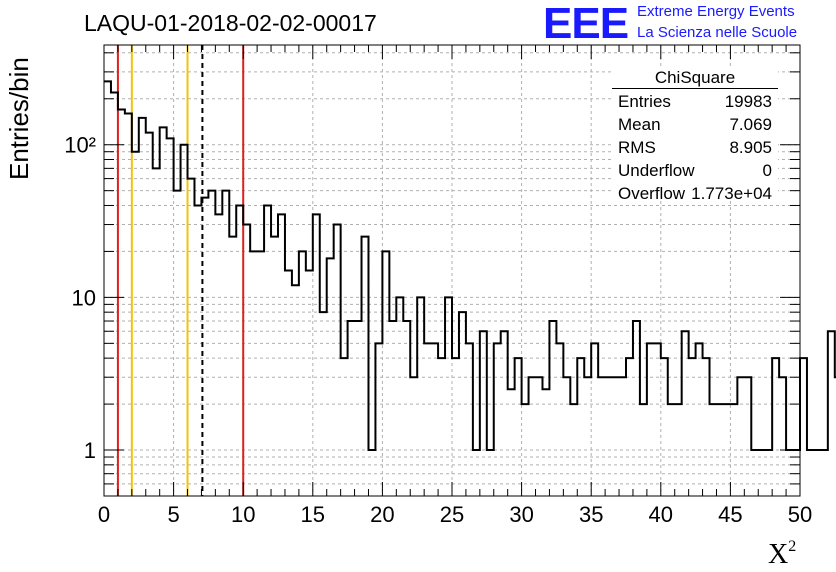 The width and height of the screenshot is (836, 572). What do you see at coordinates (750, 147) in the screenshot?
I see `stats-value: 8.905` at bounding box center [750, 147].